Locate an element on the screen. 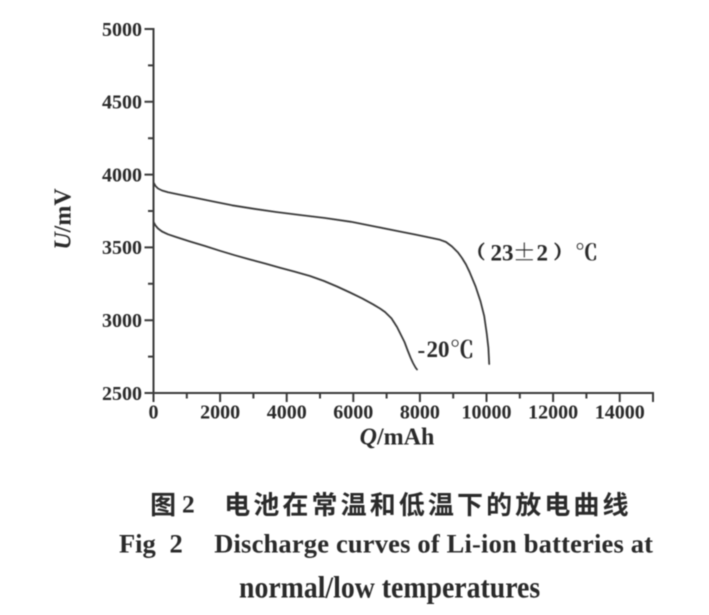 The height and width of the screenshot is (615, 709). svg-text: Q/mAh is located at coordinates (397, 438).